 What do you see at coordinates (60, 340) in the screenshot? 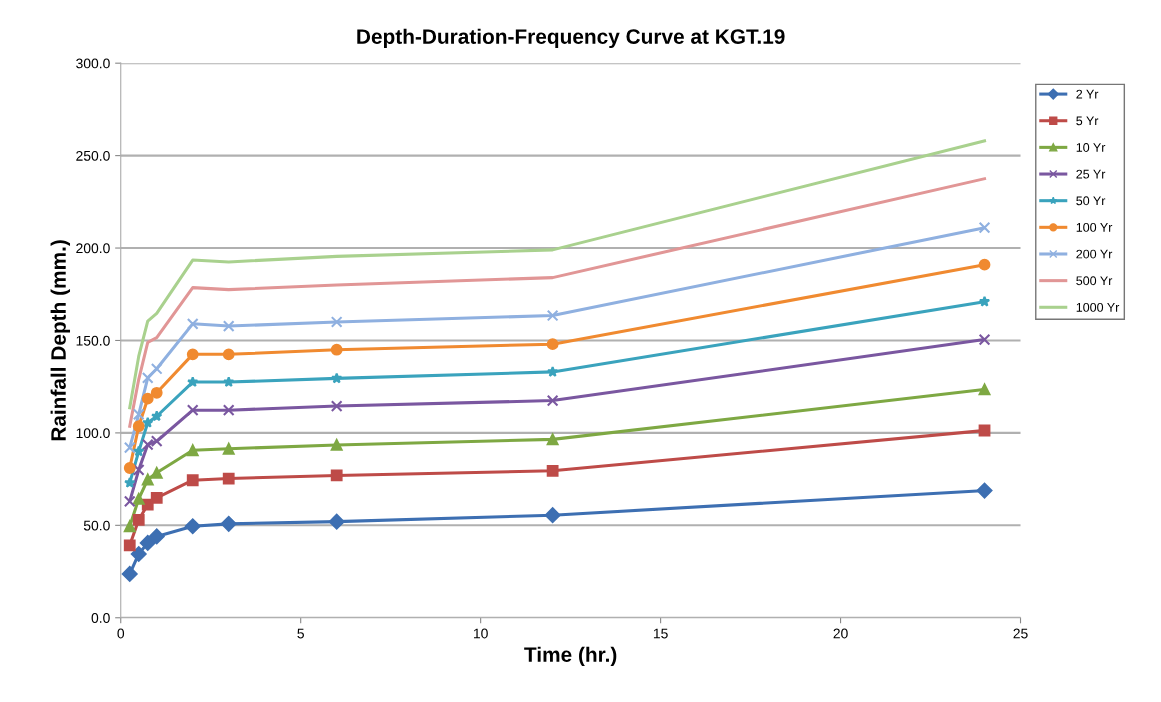
I see `y-axis-title: Rainfall Depth (mm.)` at bounding box center [60, 340].